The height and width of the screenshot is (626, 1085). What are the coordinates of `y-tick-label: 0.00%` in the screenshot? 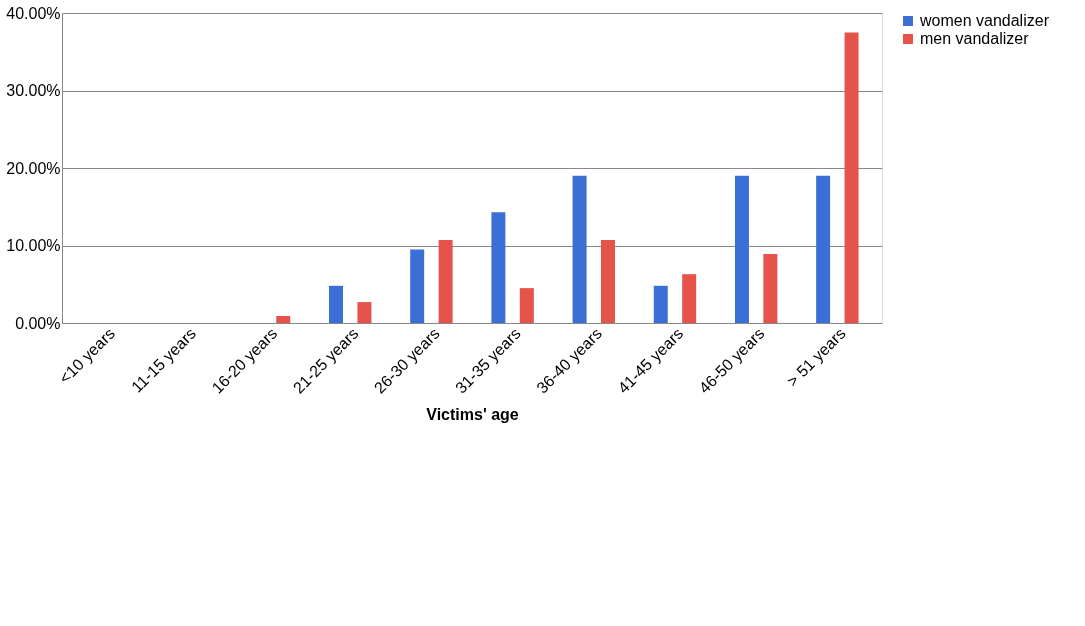 It's located at (38, 323).